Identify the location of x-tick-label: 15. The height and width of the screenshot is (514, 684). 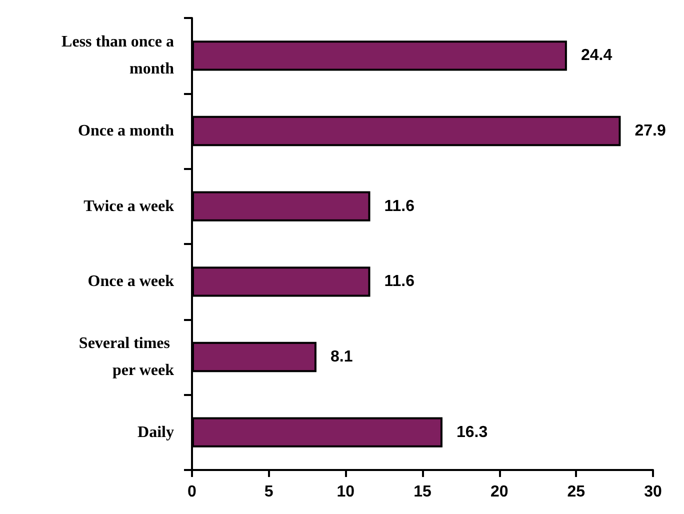
(423, 492).